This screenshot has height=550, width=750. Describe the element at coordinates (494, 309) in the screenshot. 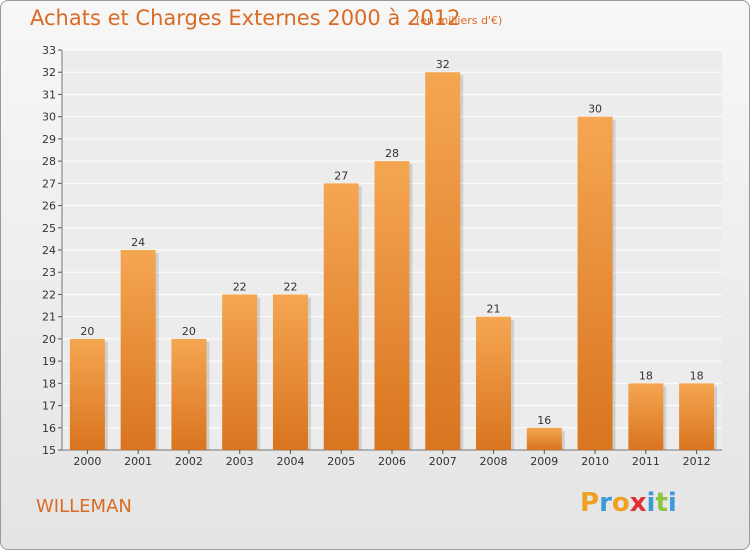

I see `data-label: 21` at that location.